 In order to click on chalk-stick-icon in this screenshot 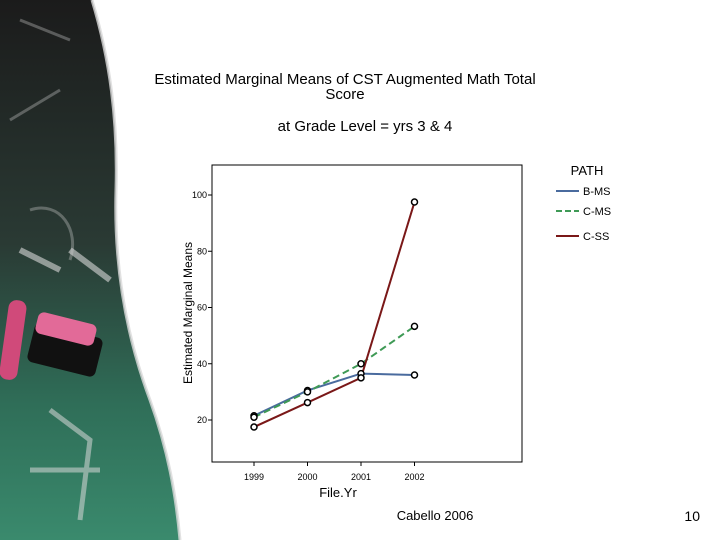, I will do `click(51, 340)`.